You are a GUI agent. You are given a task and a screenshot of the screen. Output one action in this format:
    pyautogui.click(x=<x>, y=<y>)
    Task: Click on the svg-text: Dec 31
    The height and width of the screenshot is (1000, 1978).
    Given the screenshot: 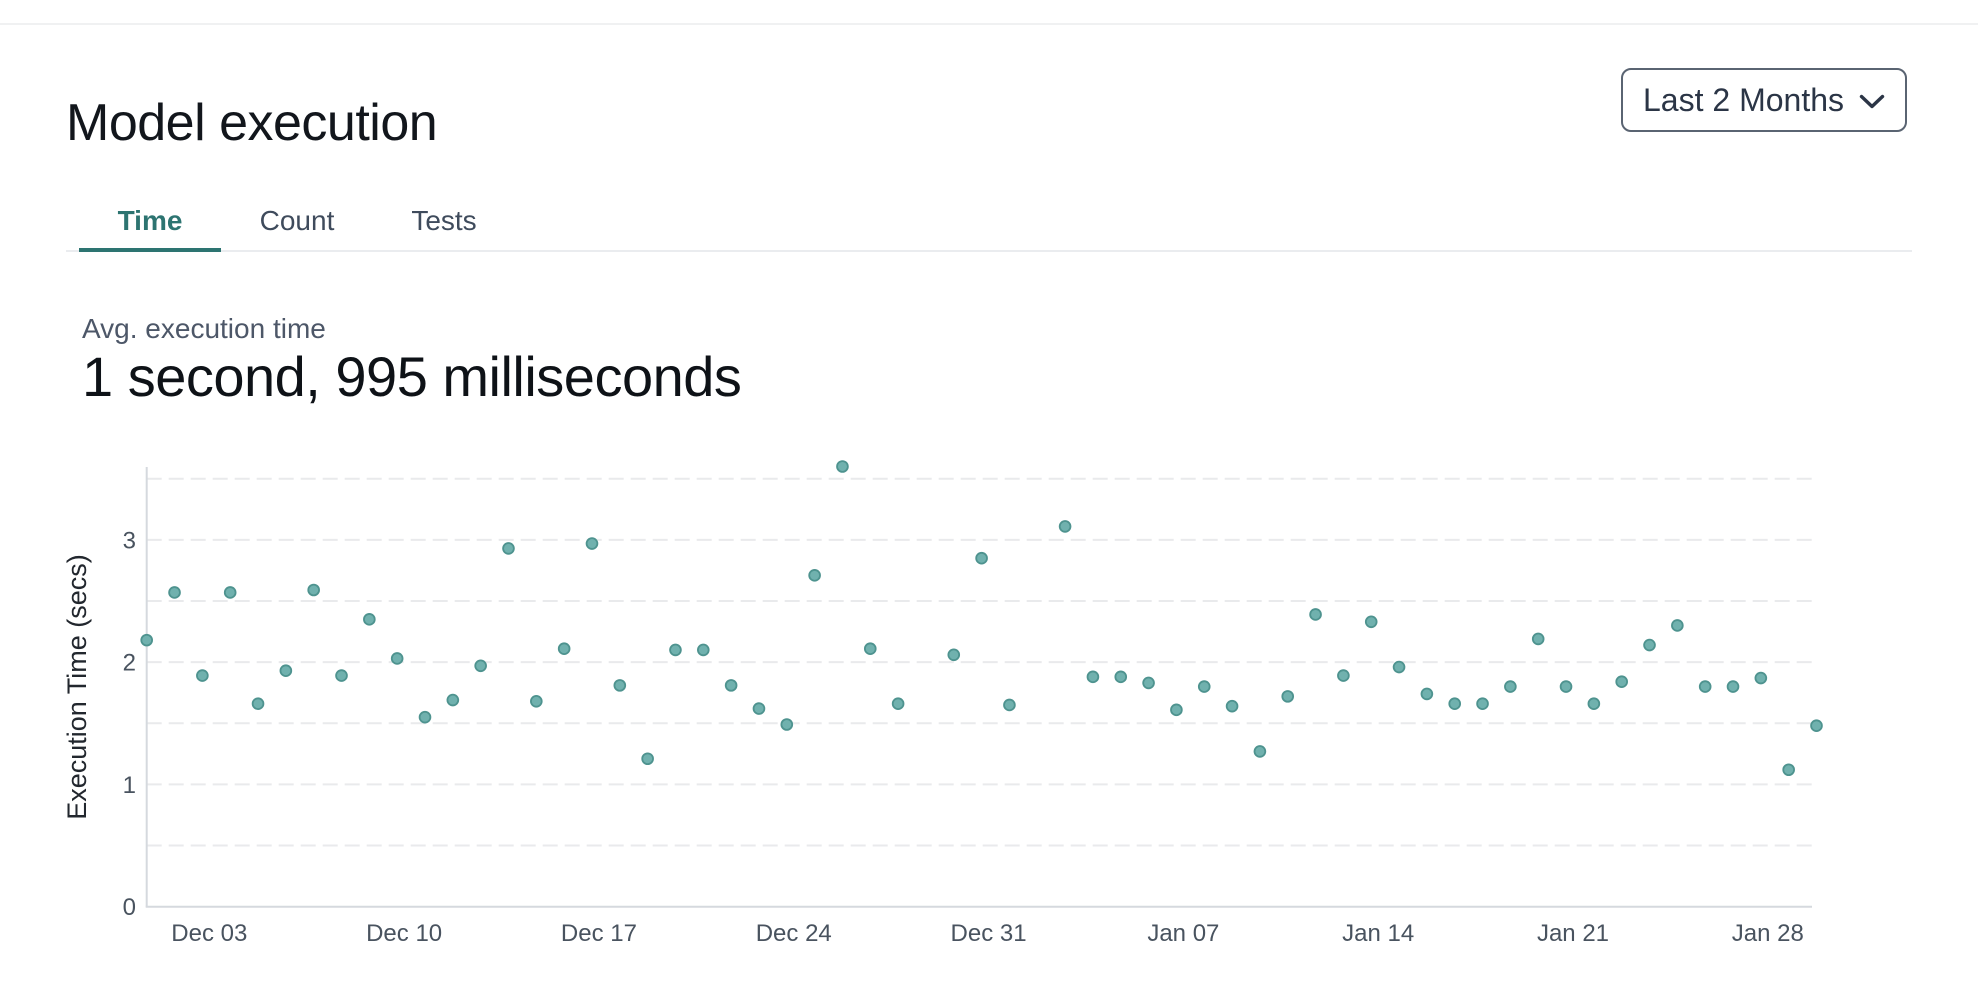 What is the action you would take?
    pyautogui.click(x=989, y=933)
    